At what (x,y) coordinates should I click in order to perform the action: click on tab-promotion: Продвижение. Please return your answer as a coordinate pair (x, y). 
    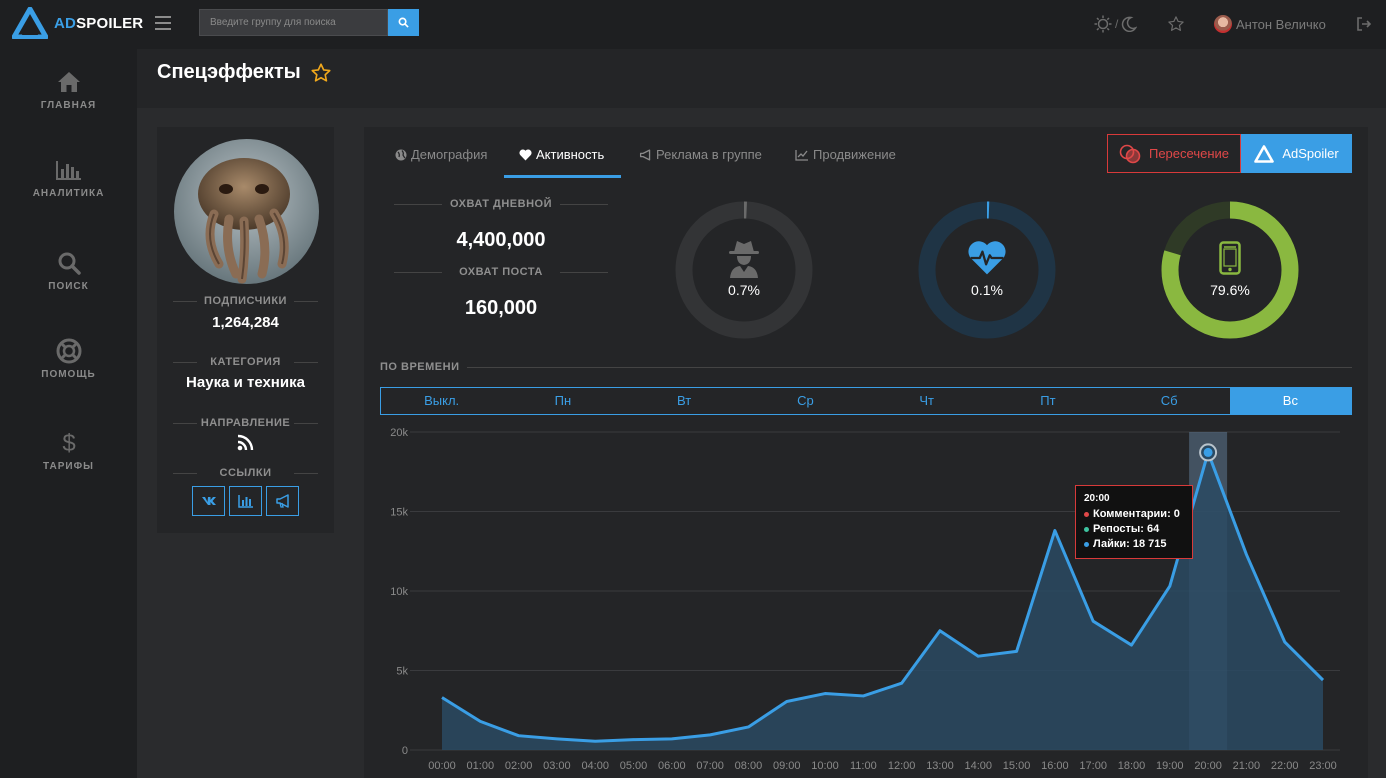
    Looking at the image, I should click on (845, 154).